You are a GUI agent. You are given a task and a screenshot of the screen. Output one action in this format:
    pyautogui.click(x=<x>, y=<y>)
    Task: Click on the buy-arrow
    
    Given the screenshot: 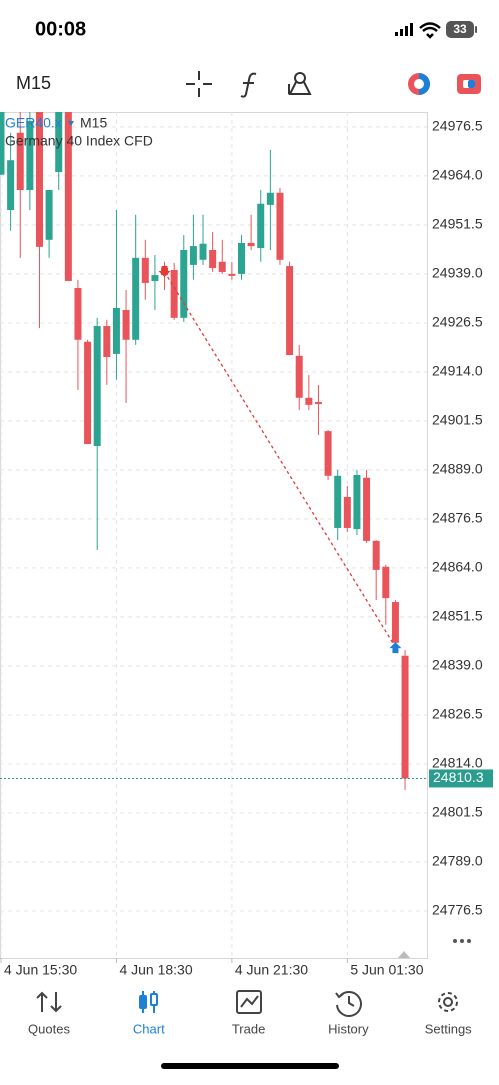 What is the action you would take?
    pyautogui.click(x=395, y=648)
    